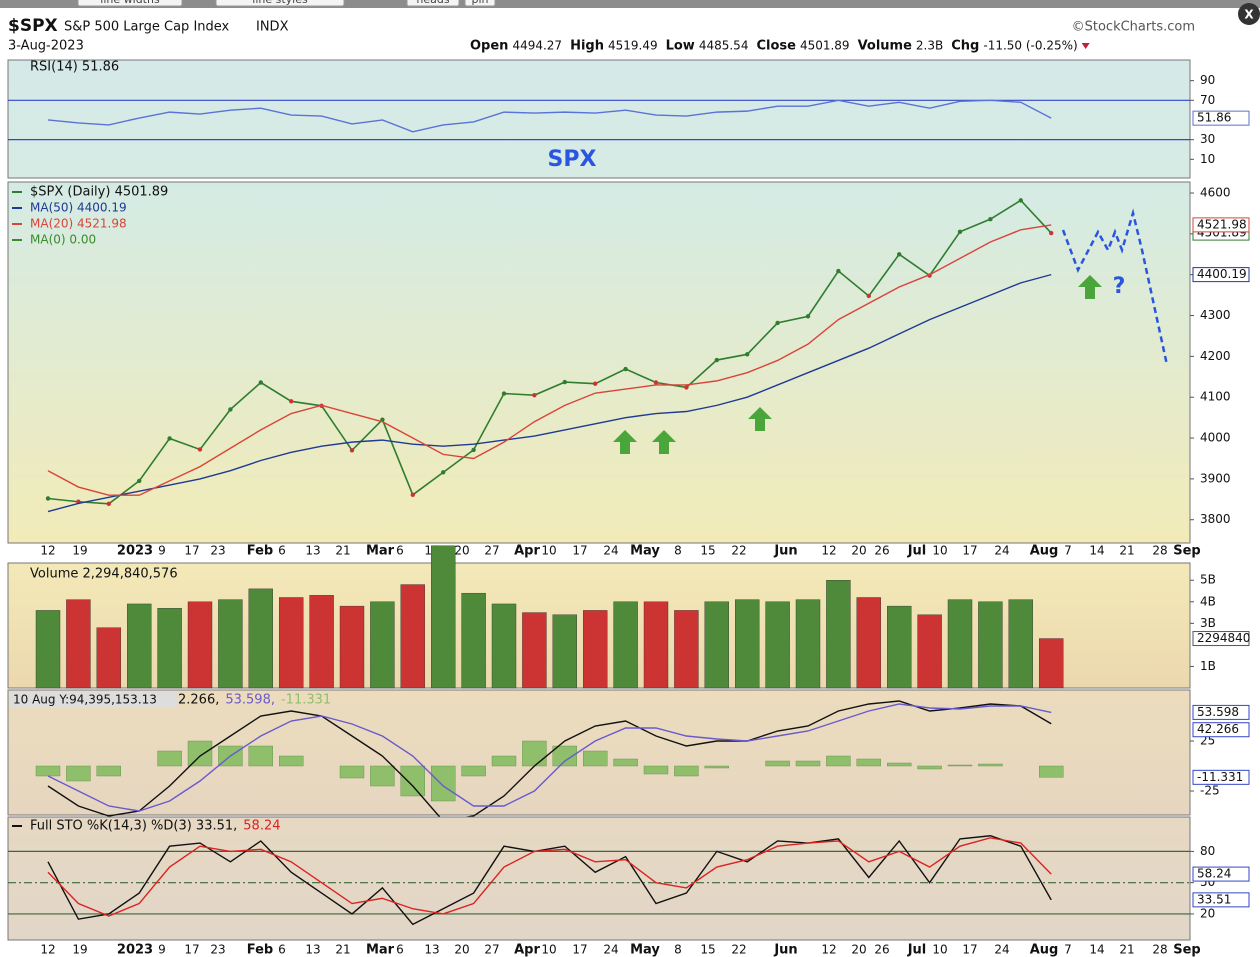 This screenshot has height=957, width=1260. What do you see at coordinates (965, 46) in the screenshot?
I see `quote-label: Chg` at bounding box center [965, 46].